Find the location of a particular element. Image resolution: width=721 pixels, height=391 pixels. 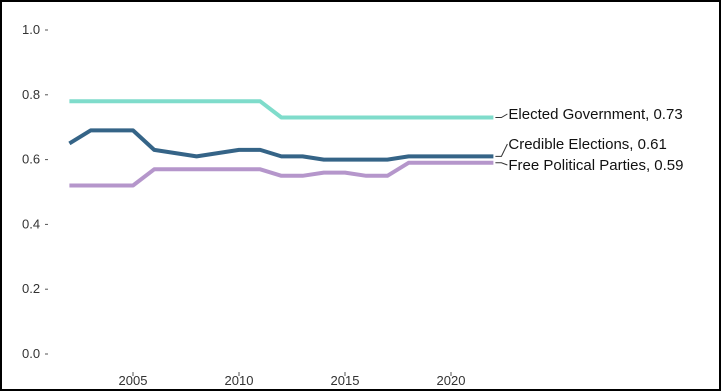

x-tick-label: 2010 is located at coordinates (239, 380).